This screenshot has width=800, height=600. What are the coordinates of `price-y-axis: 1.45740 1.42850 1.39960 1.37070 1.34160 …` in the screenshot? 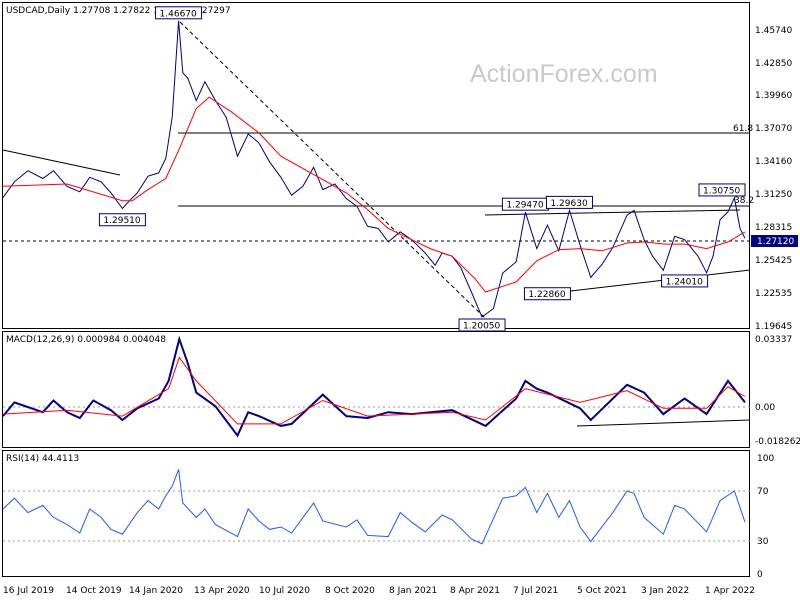 It's located at (773, 179).